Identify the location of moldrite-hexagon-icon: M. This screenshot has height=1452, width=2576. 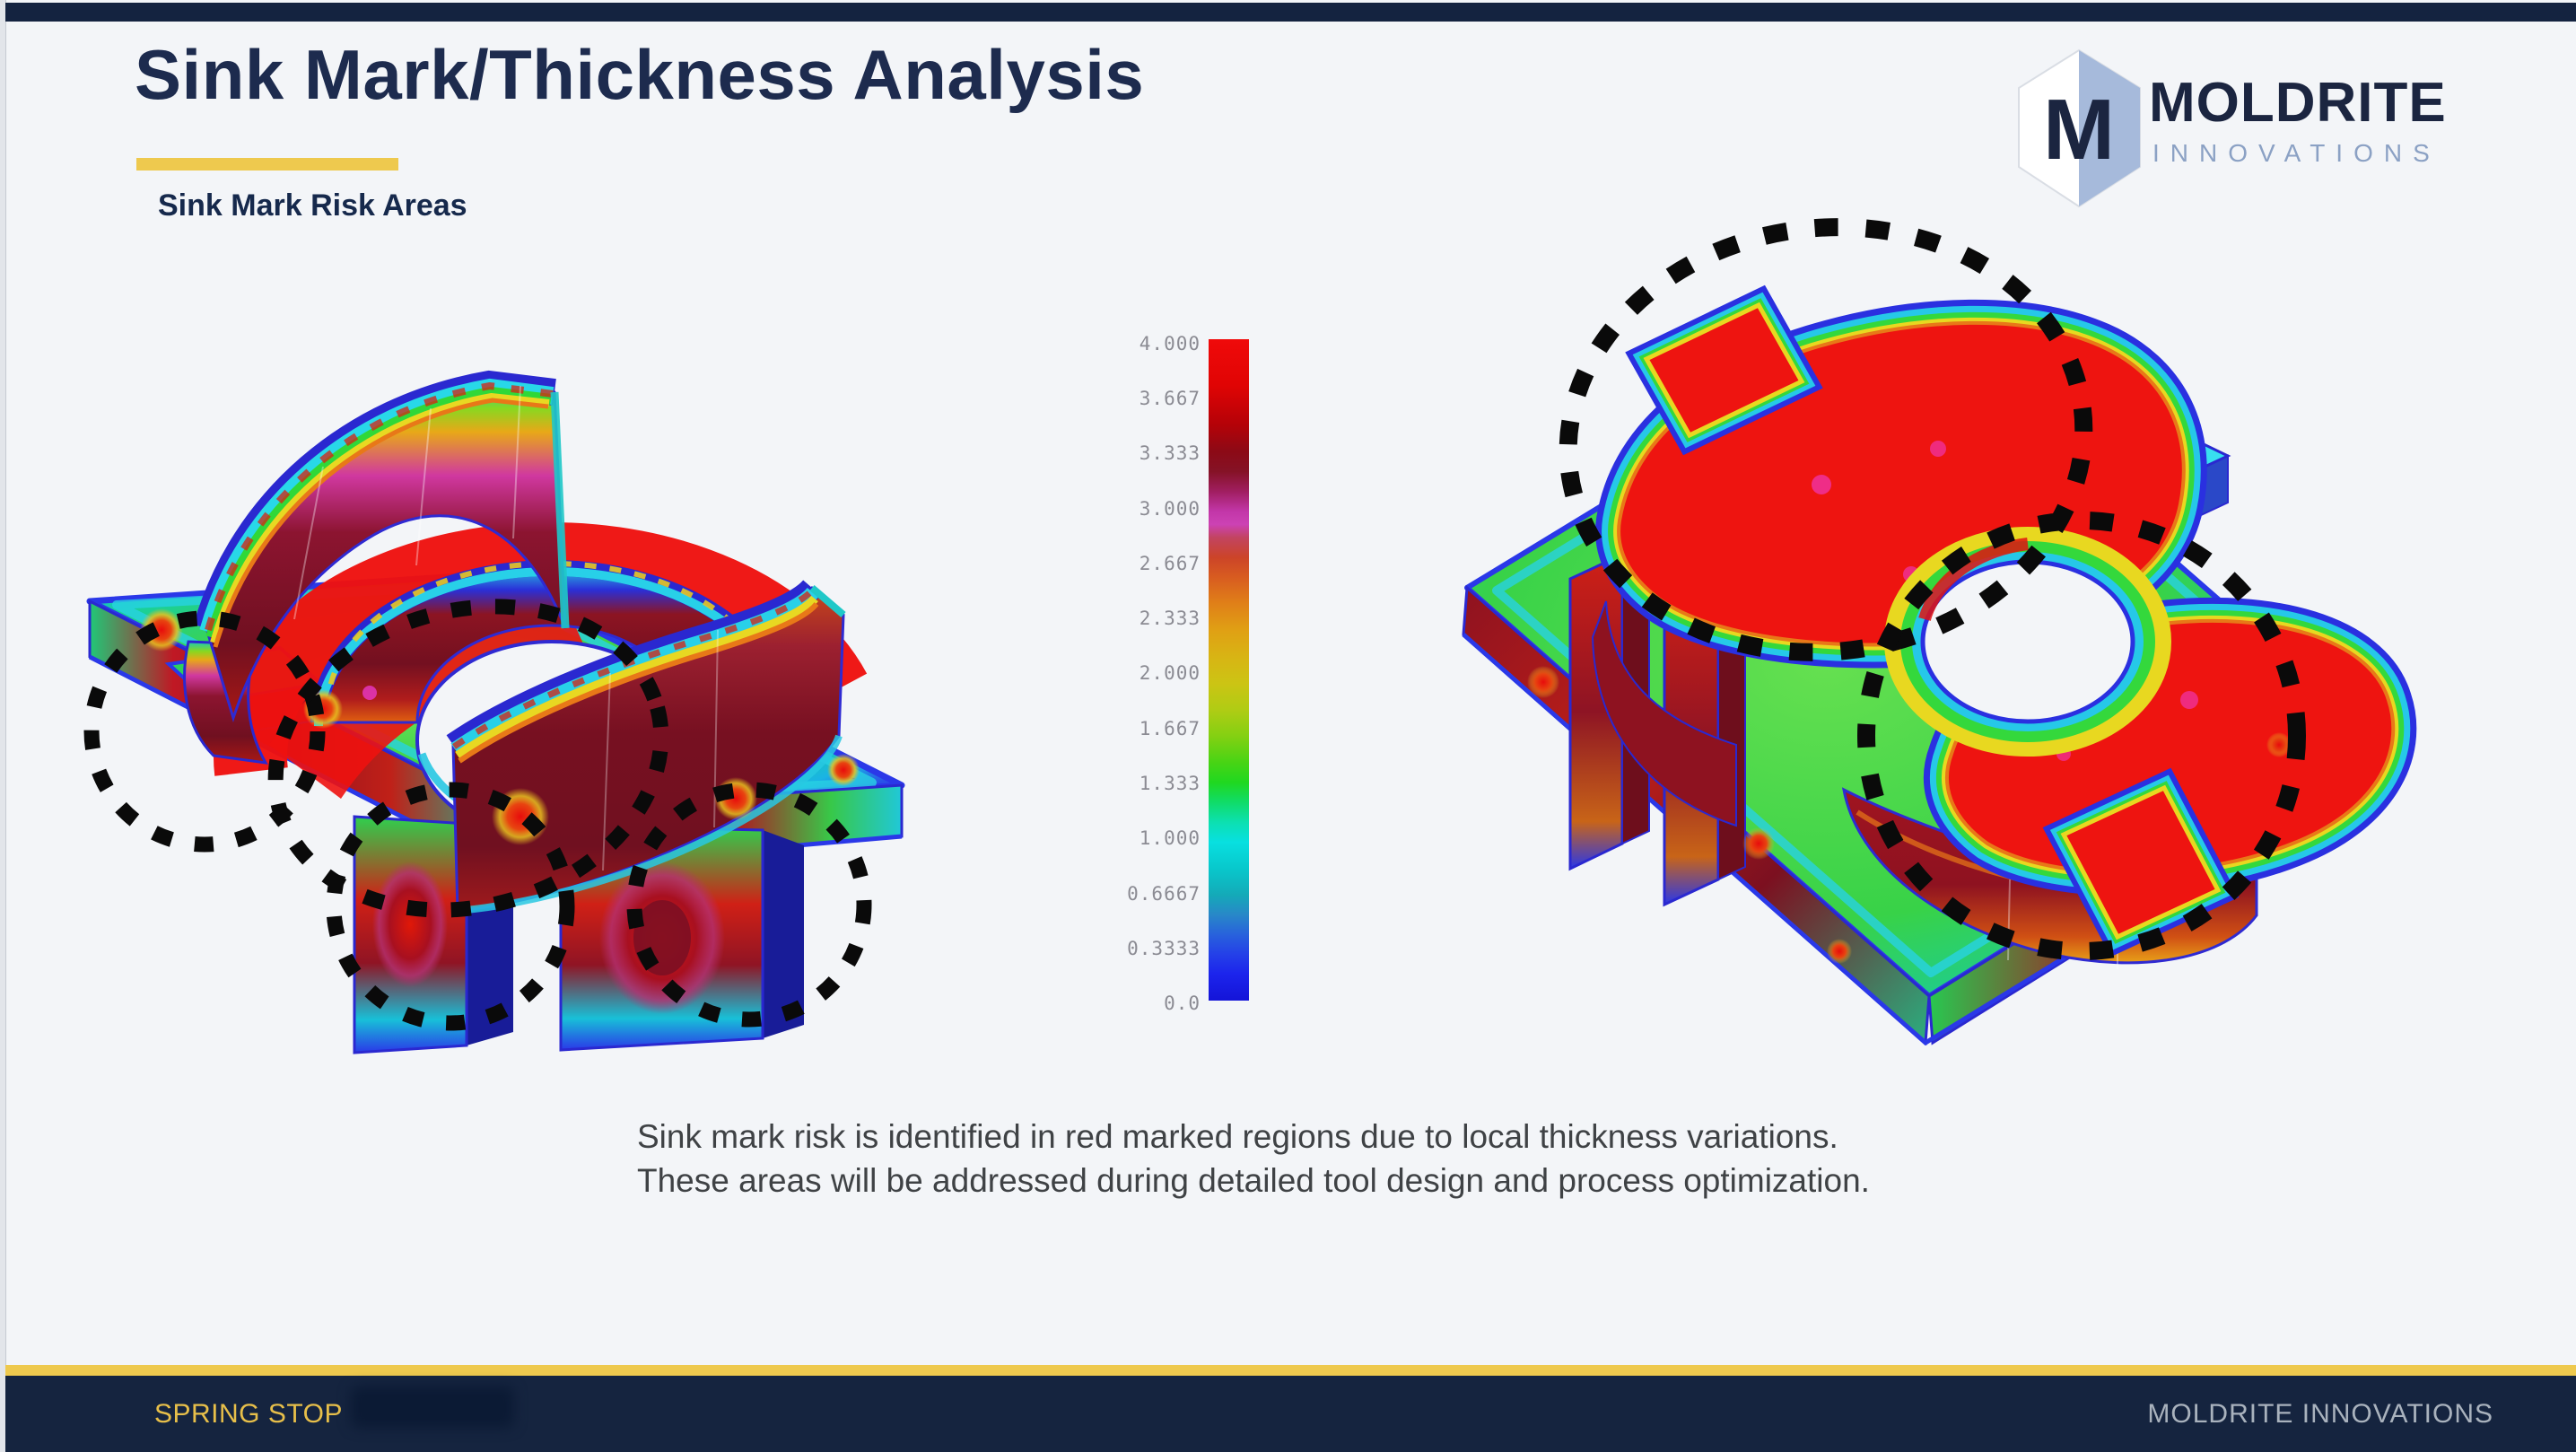
(2079, 128).